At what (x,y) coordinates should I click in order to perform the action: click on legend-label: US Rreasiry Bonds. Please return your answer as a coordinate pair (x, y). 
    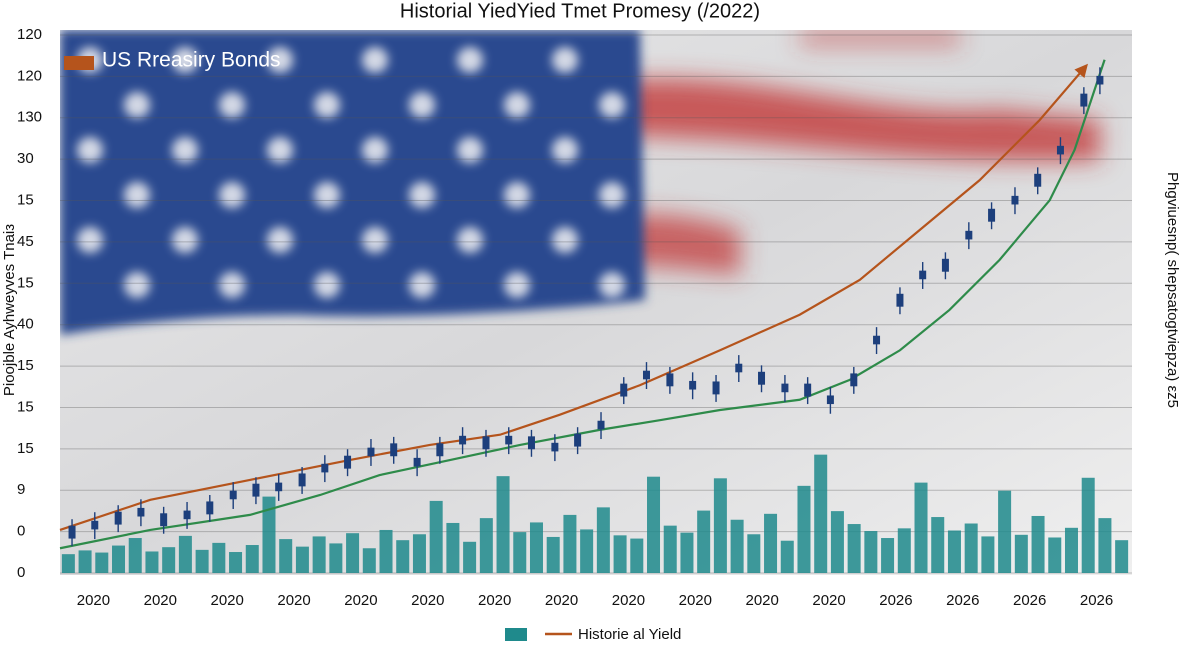
    Looking at the image, I should click on (191, 60).